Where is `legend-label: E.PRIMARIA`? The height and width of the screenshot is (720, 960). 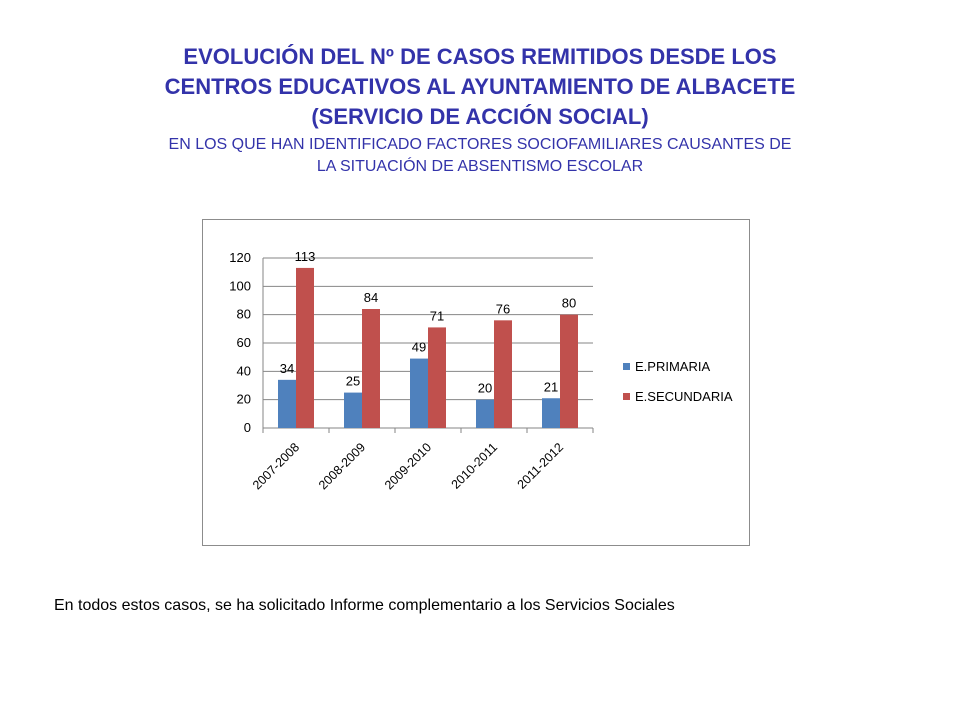 legend-label: E.PRIMARIA is located at coordinates (672, 366).